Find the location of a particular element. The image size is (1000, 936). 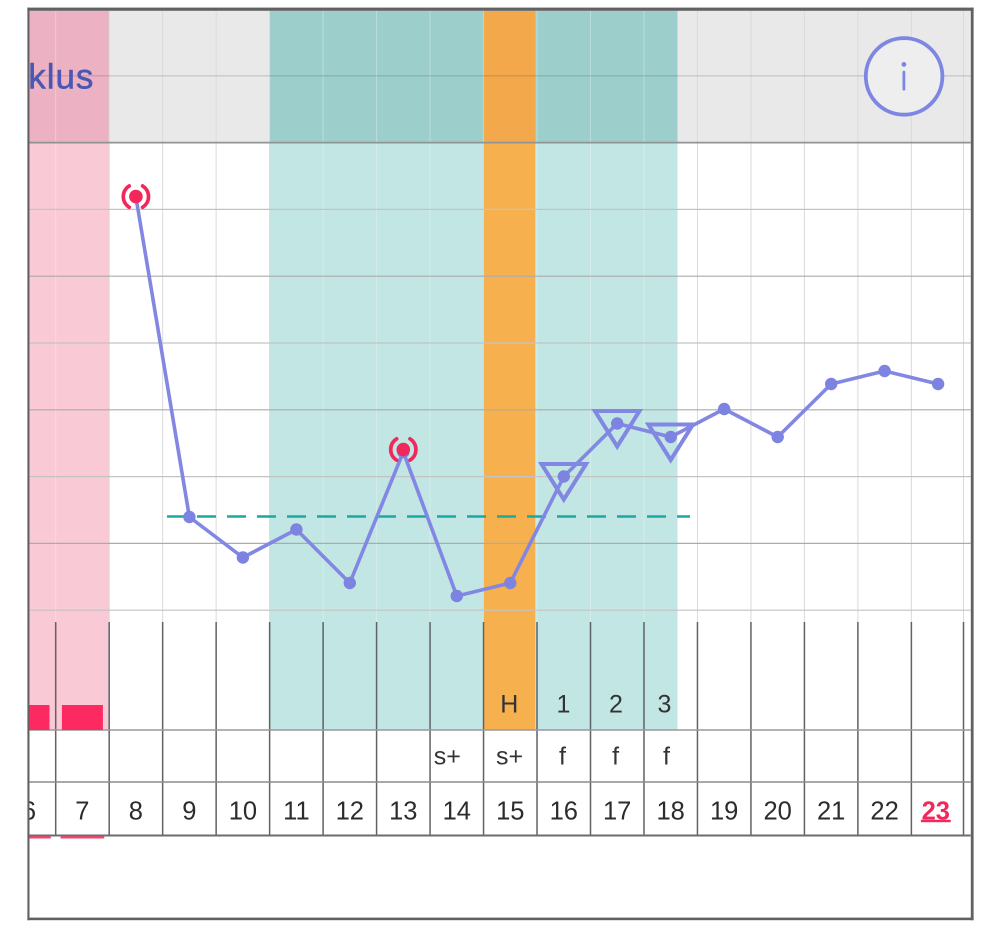

svg-text: 11 is located at coordinates (296, 811).